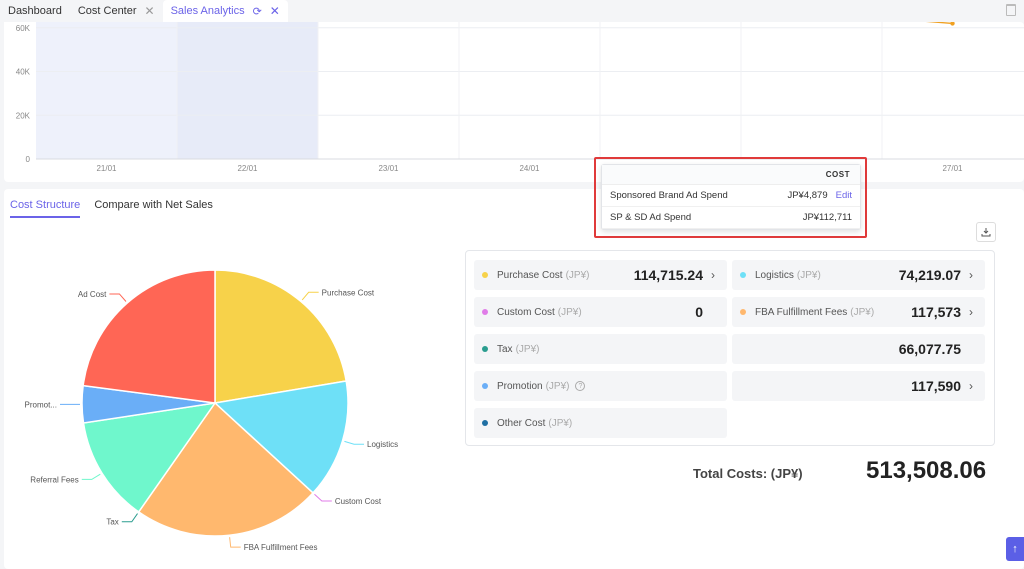 The image size is (1024, 569). I want to click on cost-card-value: 117,590, so click(936, 386).